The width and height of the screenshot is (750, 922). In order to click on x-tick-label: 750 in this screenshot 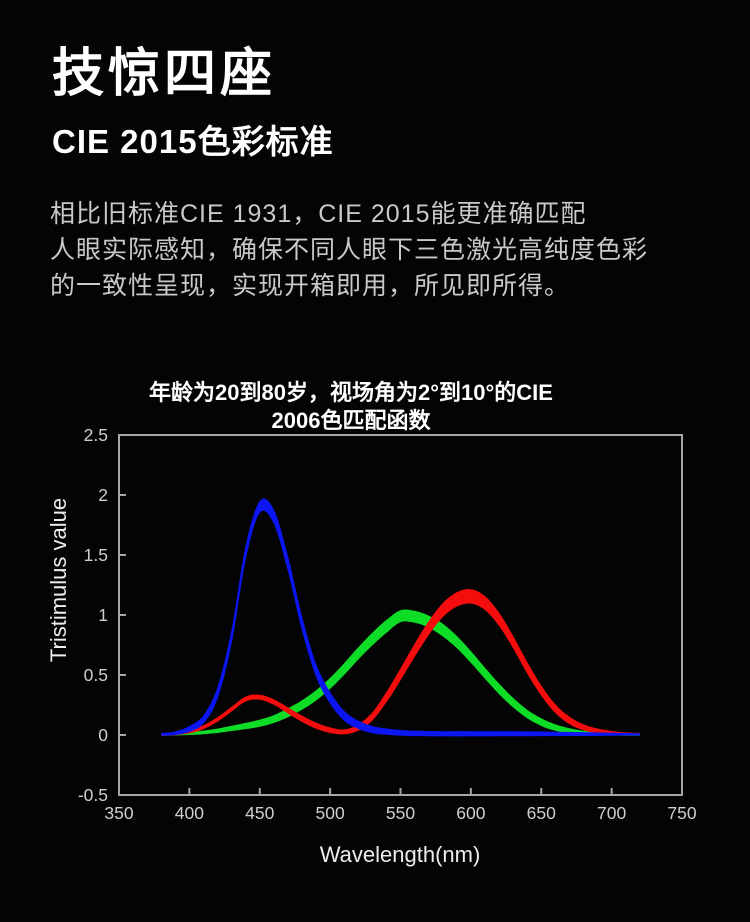, I will do `click(681, 813)`.